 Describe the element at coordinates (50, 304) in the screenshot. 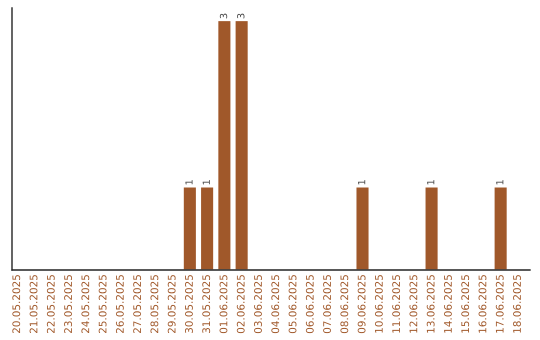

I see `x-tick-label: 22.05.2025` at that location.